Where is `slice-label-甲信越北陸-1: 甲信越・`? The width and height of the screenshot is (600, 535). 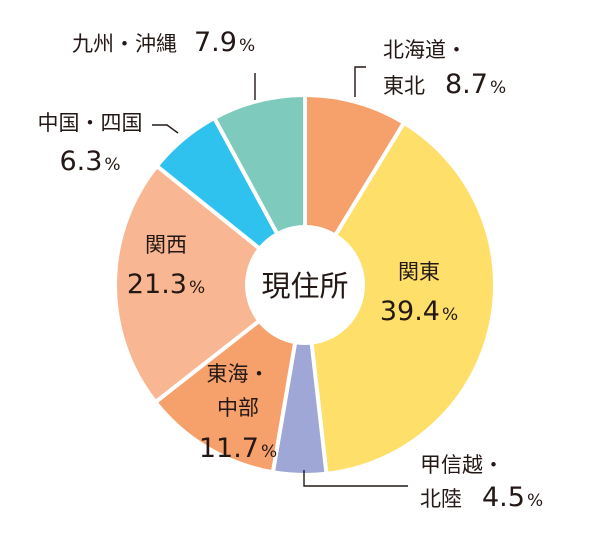 slice-label-甲信越北陸-1: 甲信越・ is located at coordinates (462, 465).